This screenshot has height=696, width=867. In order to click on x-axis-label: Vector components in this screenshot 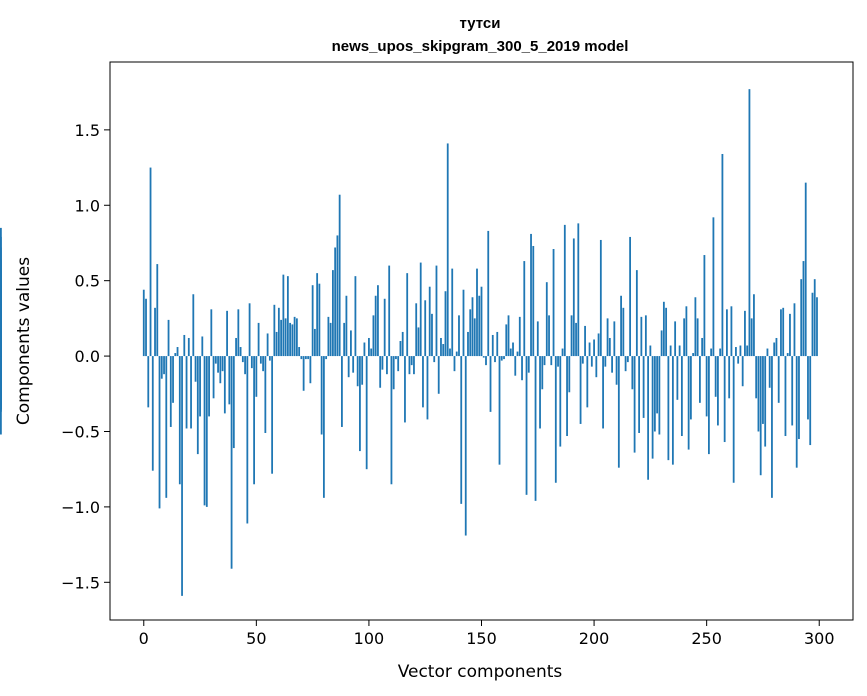, I will do `click(480, 672)`.